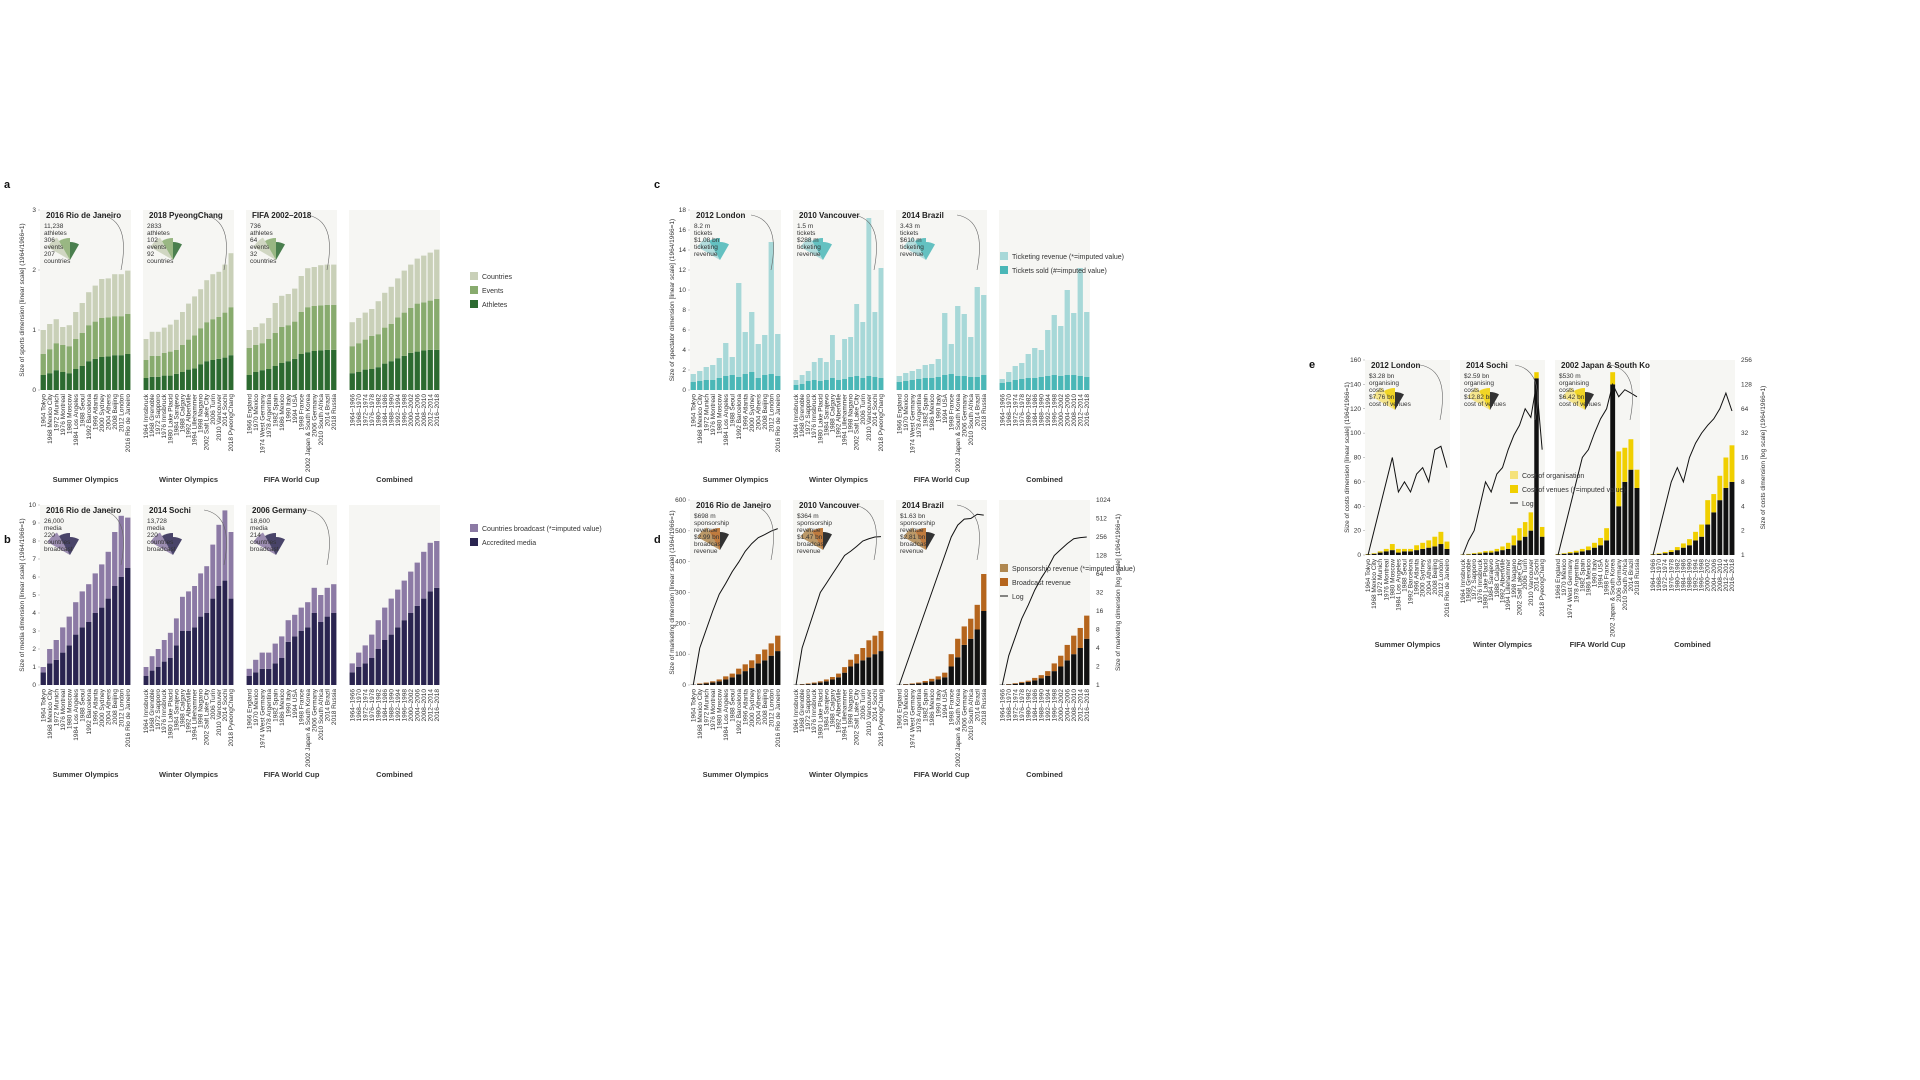 The width and height of the screenshot is (1920, 1080). I want to click on x-tick-label: 1992 Albertville, so click(839, 416).